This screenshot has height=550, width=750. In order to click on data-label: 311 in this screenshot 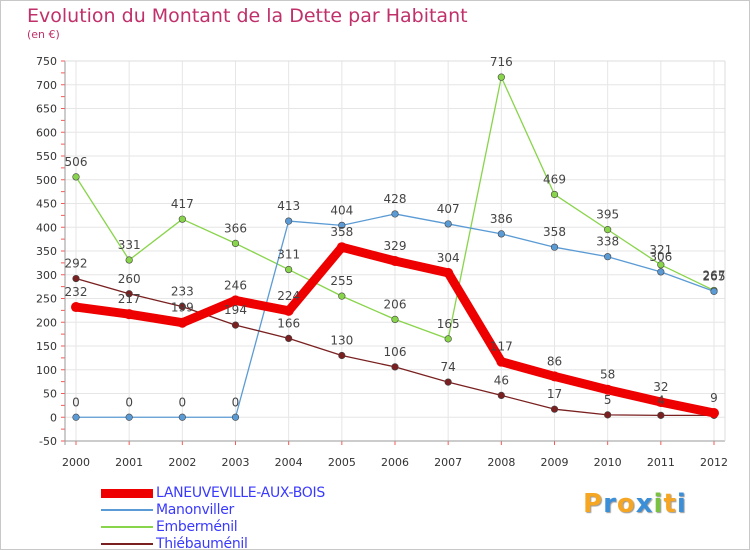, I will do `click(288, 255)`.